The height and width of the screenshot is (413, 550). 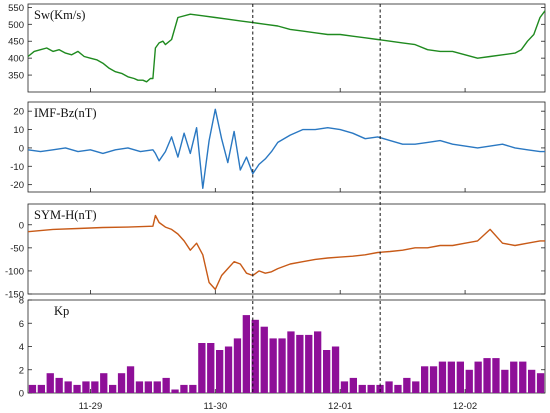 I want to click on y-tick-label: 350, so click(x=16, y=76).